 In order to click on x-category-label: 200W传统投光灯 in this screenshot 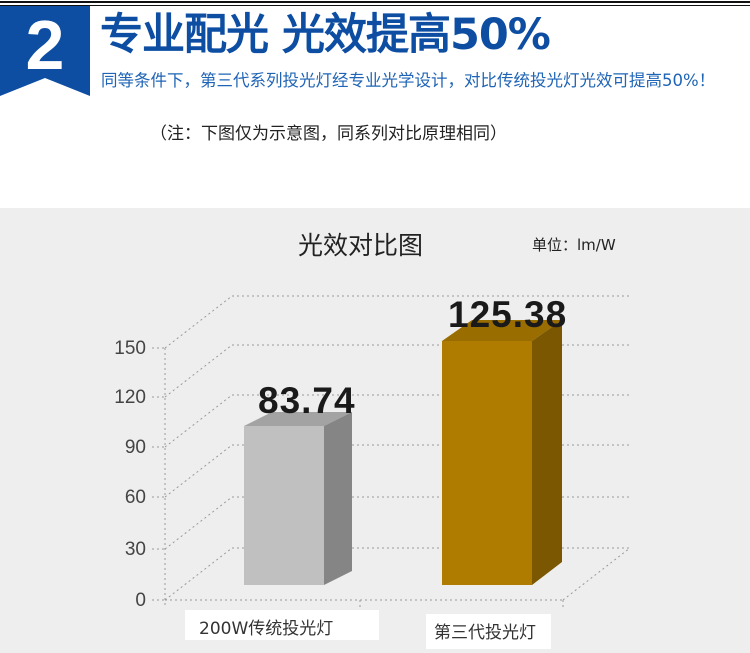, I will do `click(282, 625)`.